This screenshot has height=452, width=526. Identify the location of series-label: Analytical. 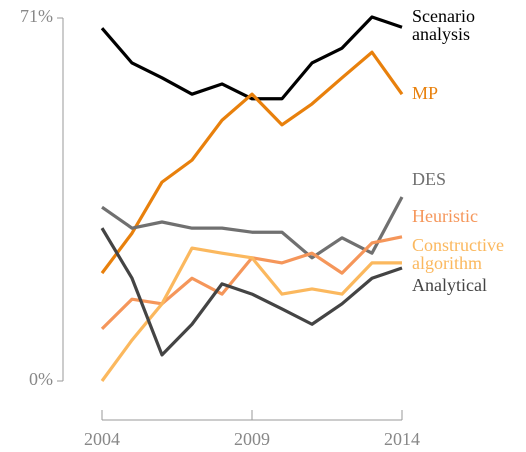
(449, 285).